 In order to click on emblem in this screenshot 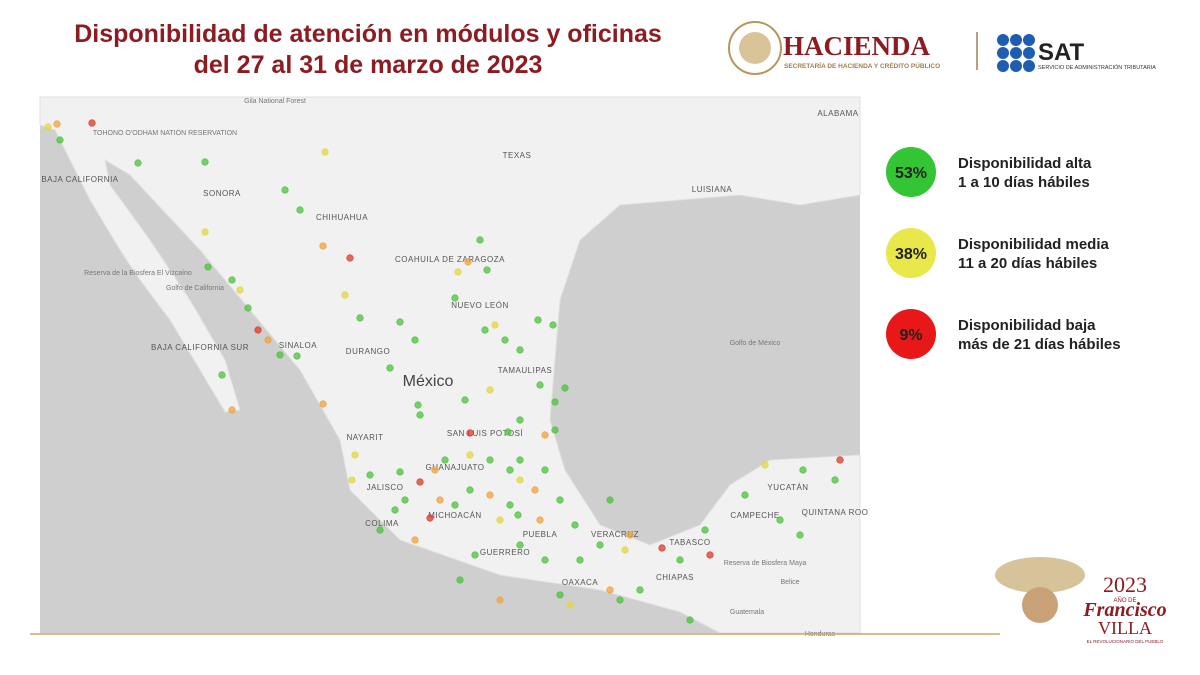, I will do `click(755, 48)`.